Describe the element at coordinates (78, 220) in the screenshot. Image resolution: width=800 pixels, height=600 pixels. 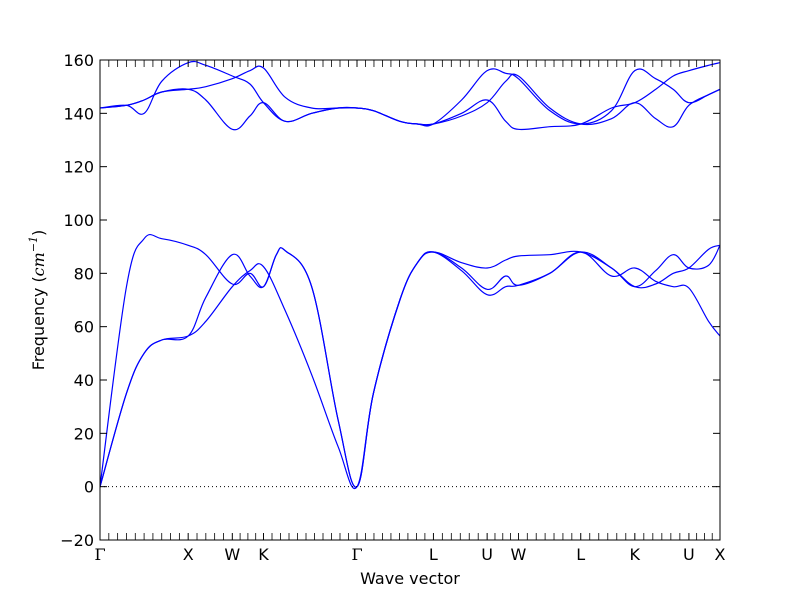
I see `y-tick-label: 100` at that location.